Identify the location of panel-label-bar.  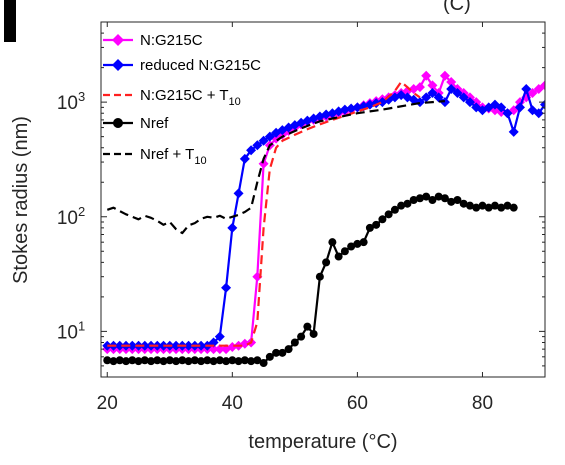
(10, 21).